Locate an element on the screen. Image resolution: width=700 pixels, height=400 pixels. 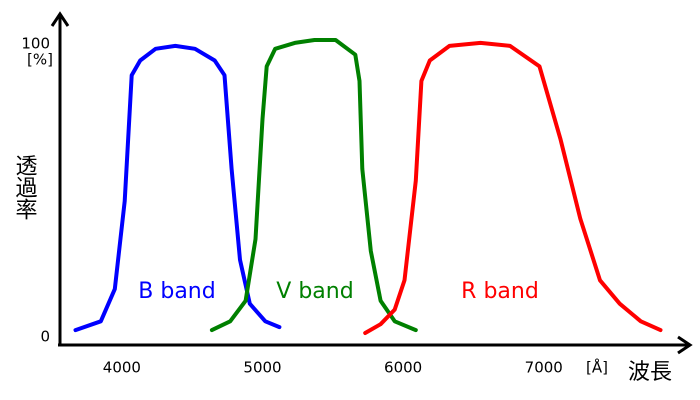
x-tick-label: 7000 is located at coordinates (544, 368).